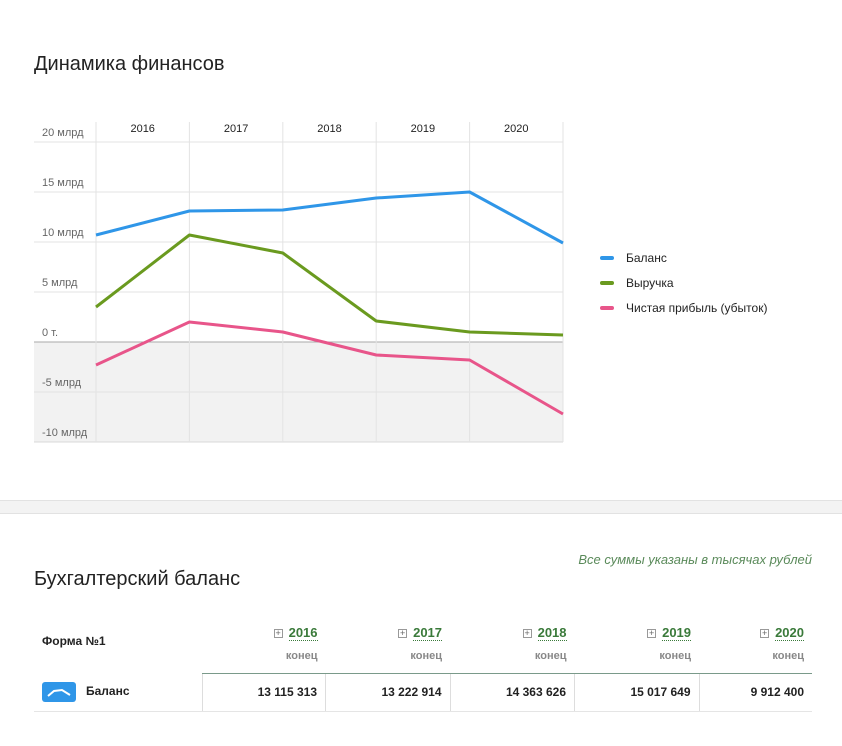 This screenshot has height=746, width=842. I want to click on year-link: 2016, so click(303, 633).